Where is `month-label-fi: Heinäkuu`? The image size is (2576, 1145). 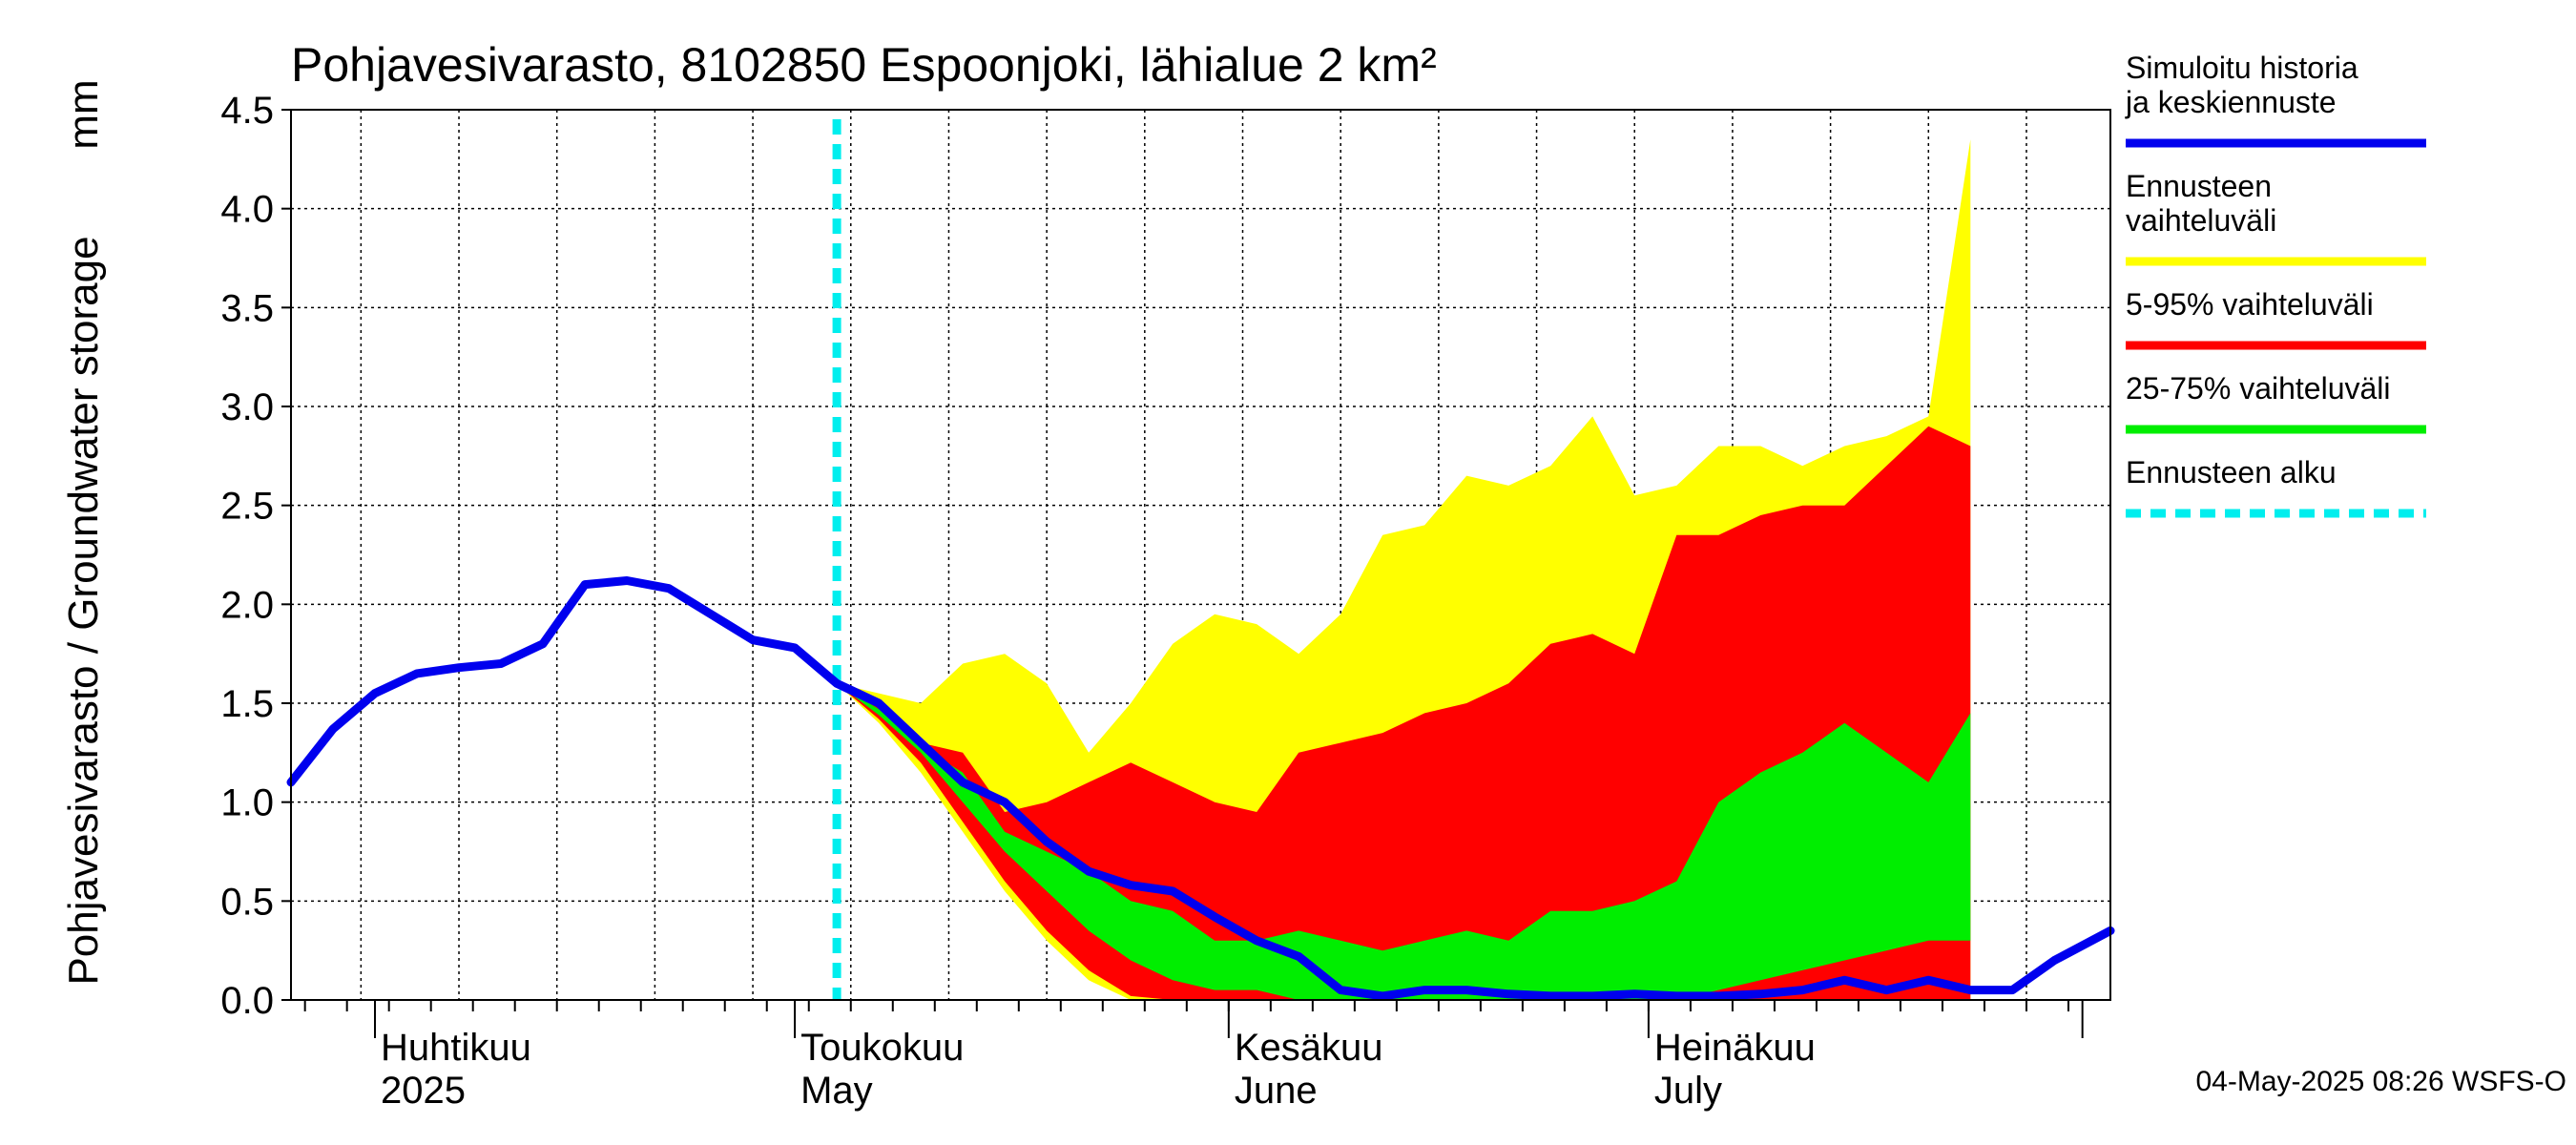 month-label-fi: Heinäkuu is located at coordinates (1735, 1048).